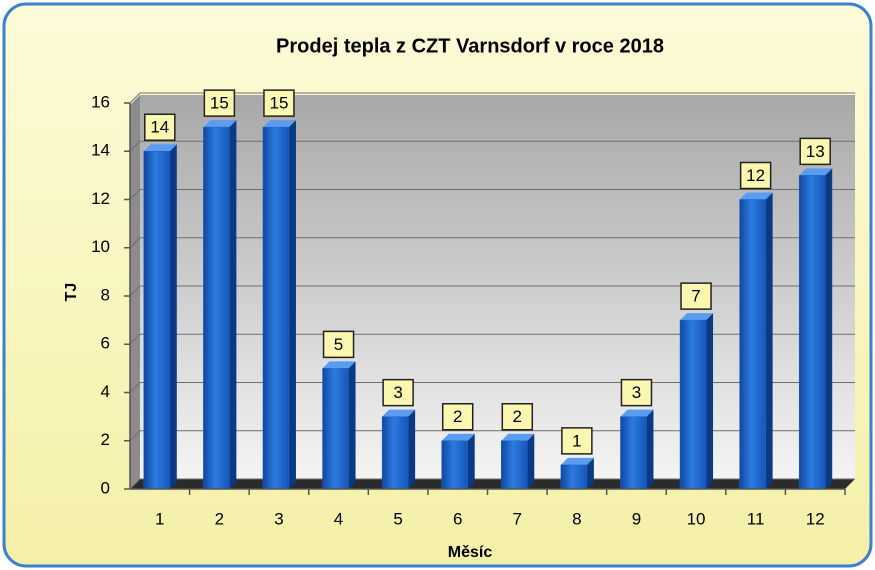 The image size is (875, 570). I want to click on x-tick-label: 5, so click(397, 518).